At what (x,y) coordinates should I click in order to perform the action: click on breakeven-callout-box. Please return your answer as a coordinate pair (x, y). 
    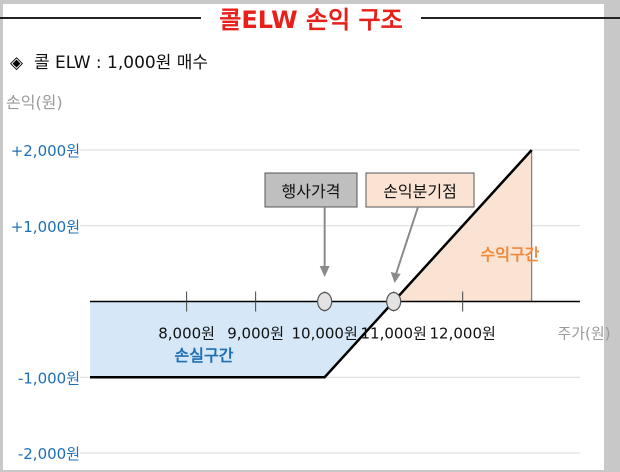
    Looking at the image, I should click on (420, 190).